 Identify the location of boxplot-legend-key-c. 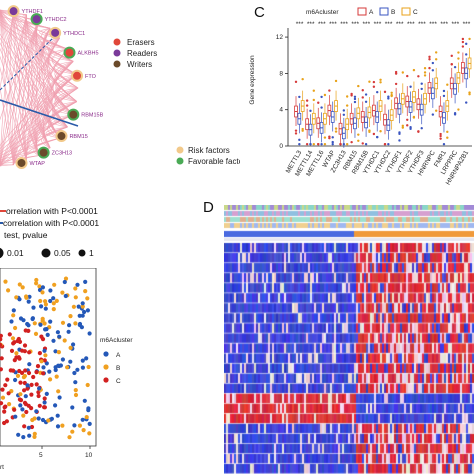
(406, 11).